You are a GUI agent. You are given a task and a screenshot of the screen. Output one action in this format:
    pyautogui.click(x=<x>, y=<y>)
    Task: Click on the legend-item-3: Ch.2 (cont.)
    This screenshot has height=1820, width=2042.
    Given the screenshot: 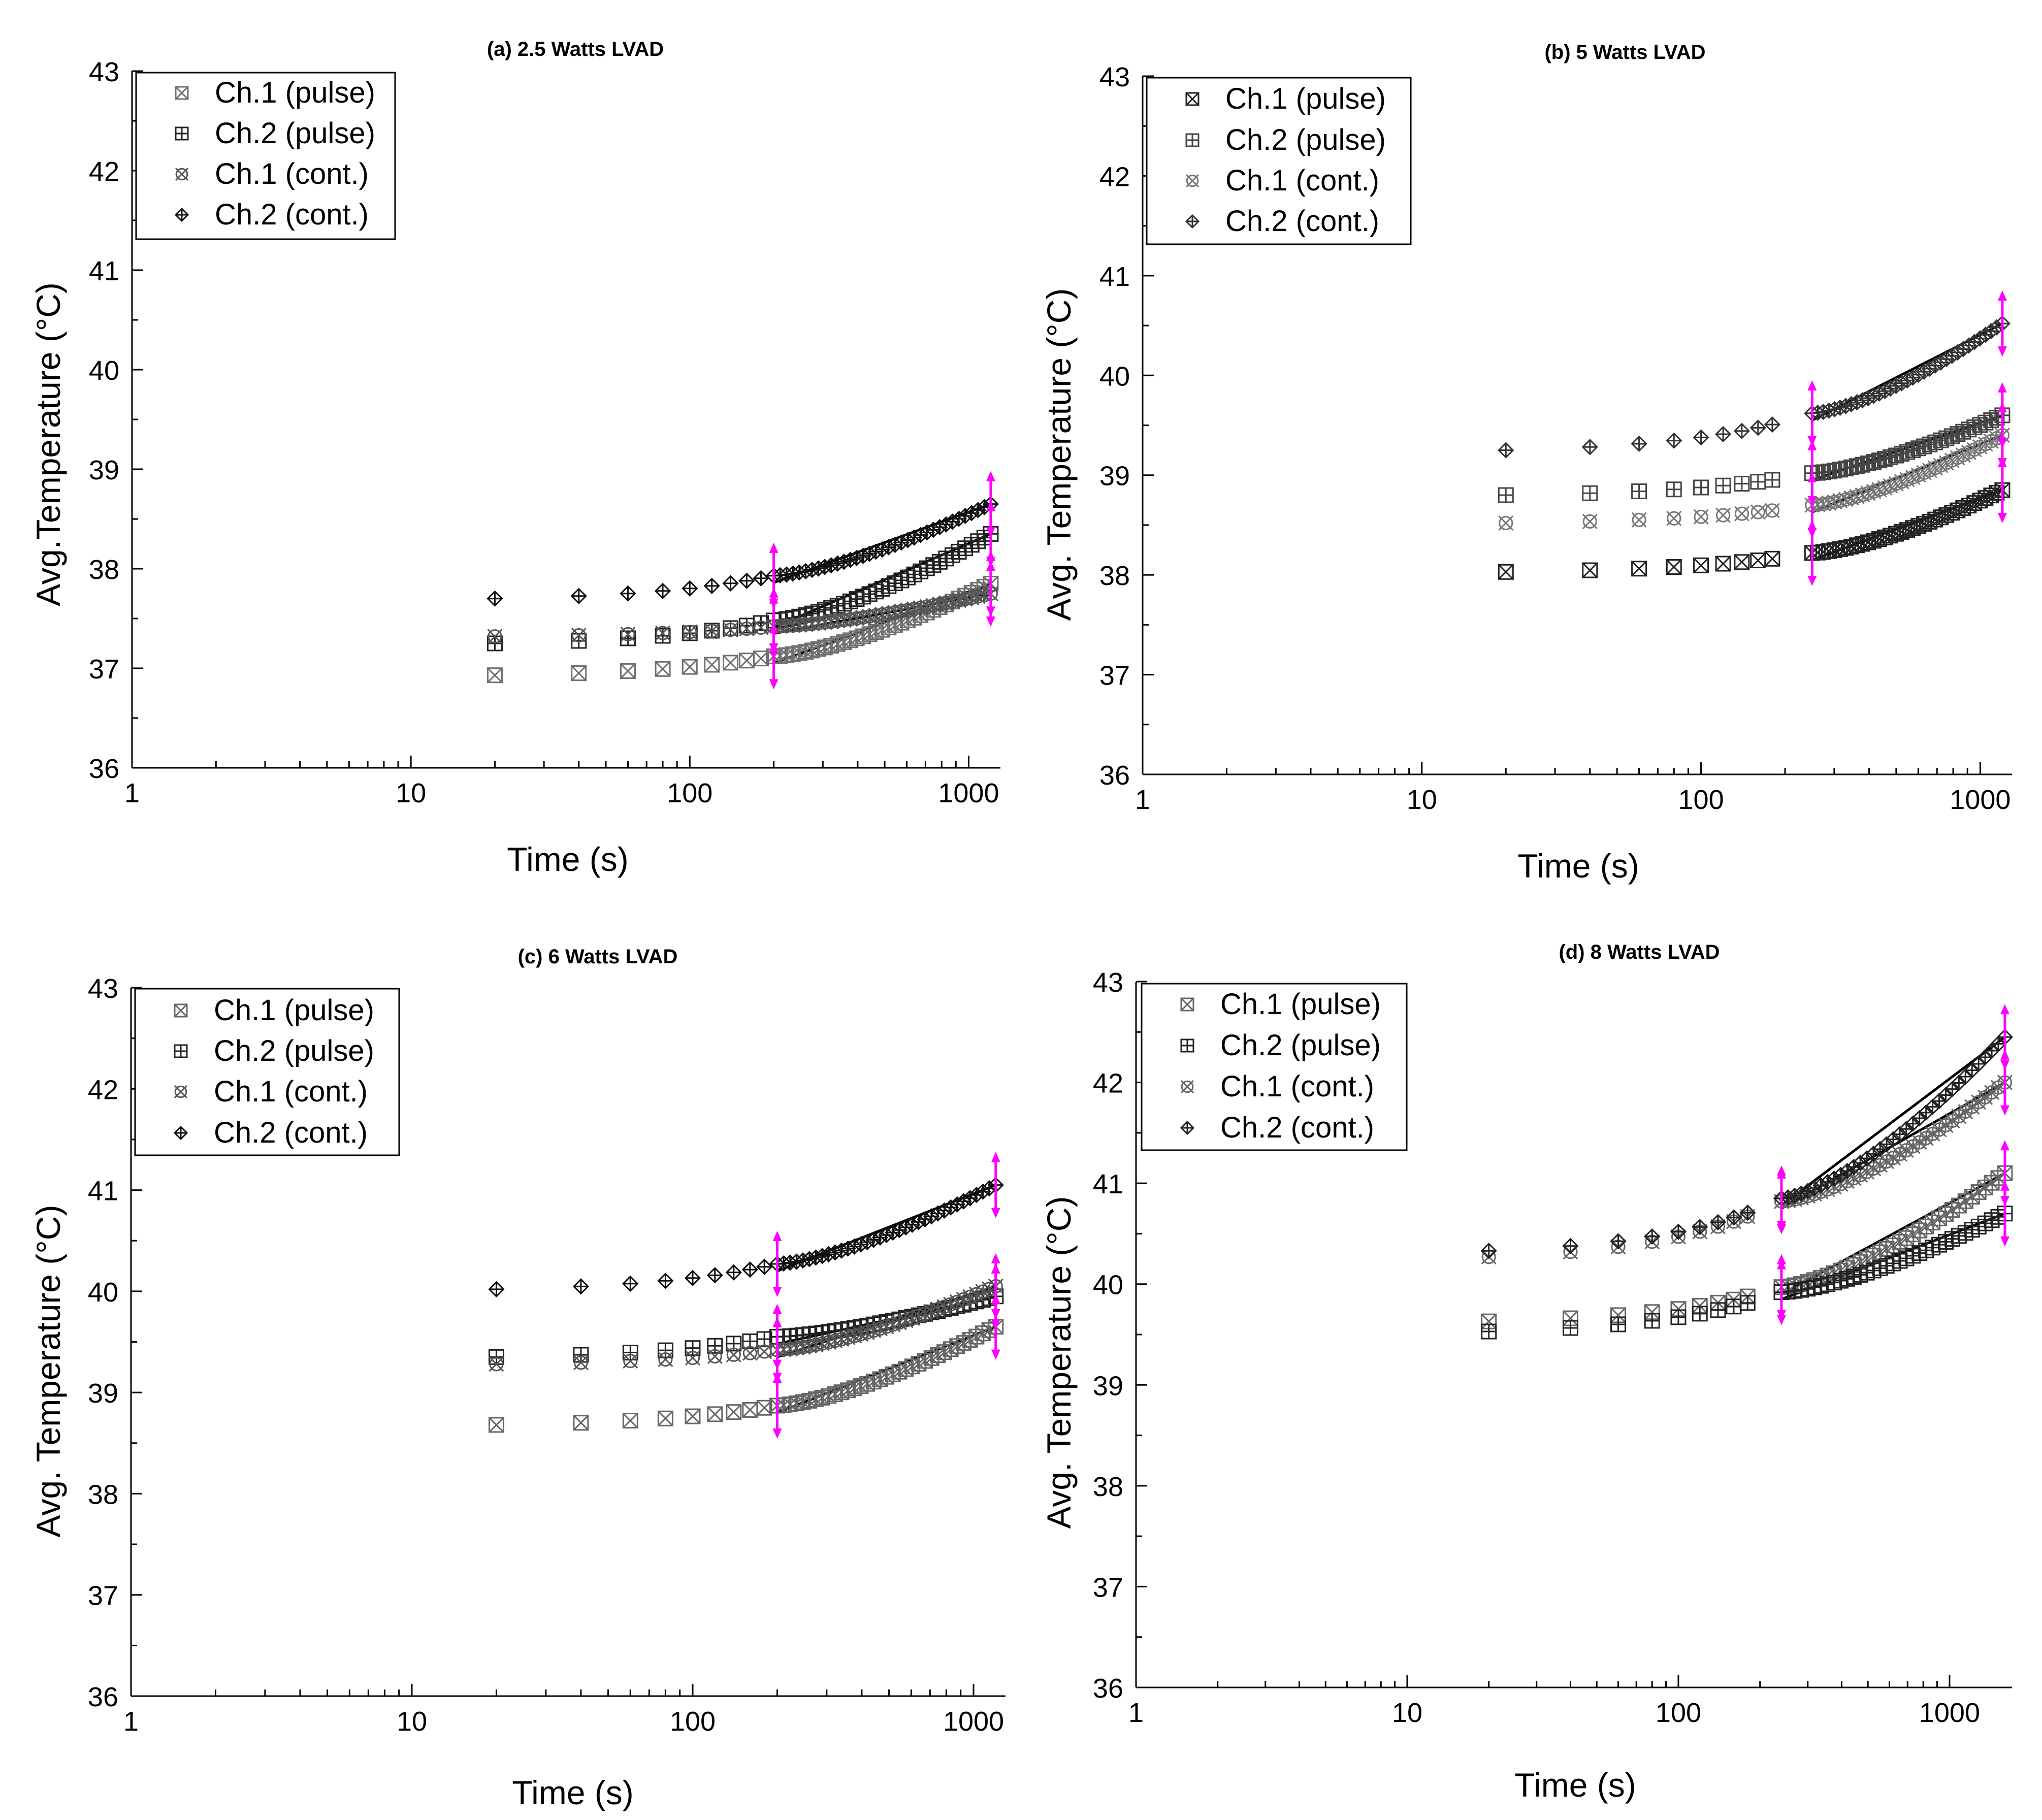 What is the action you would take?
    pyautogui.click(x=270, y=1132)
    